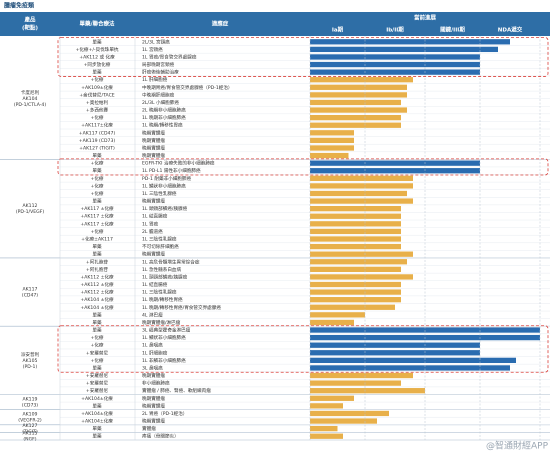  I want to click on indication: 肝癌術後輔助治療, so click(160, 72).